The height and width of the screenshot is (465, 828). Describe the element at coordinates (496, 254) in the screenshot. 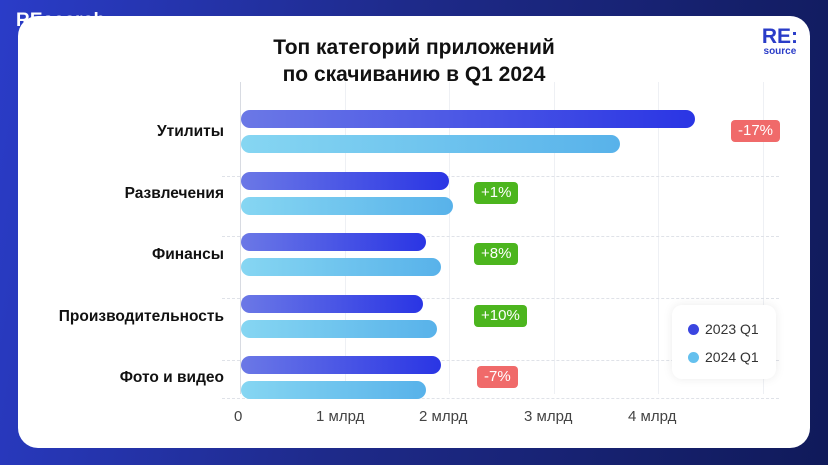

I see `change-badge: +8%` at that location.